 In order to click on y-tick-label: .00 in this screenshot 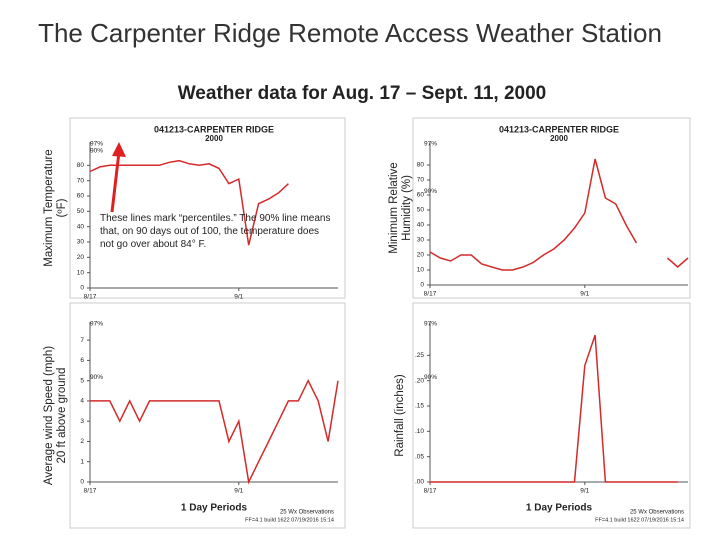, I will do `click(419, 482)`.